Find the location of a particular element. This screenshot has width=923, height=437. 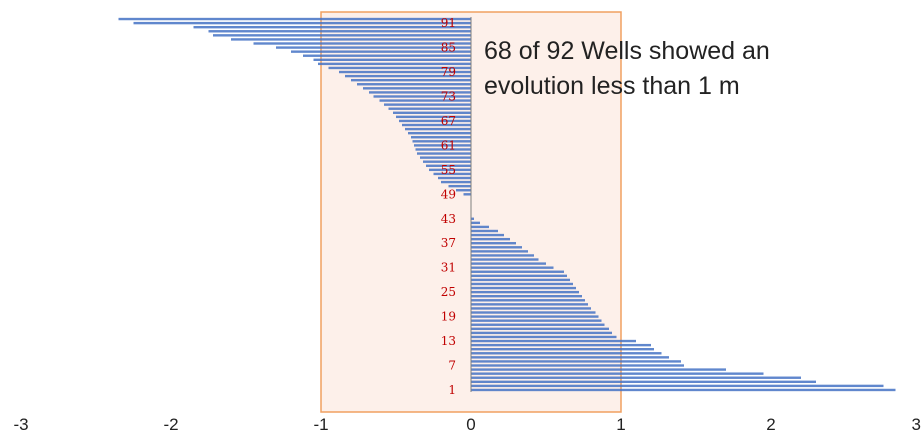

category-label-49: 49 is located at coordinates (448, 194).